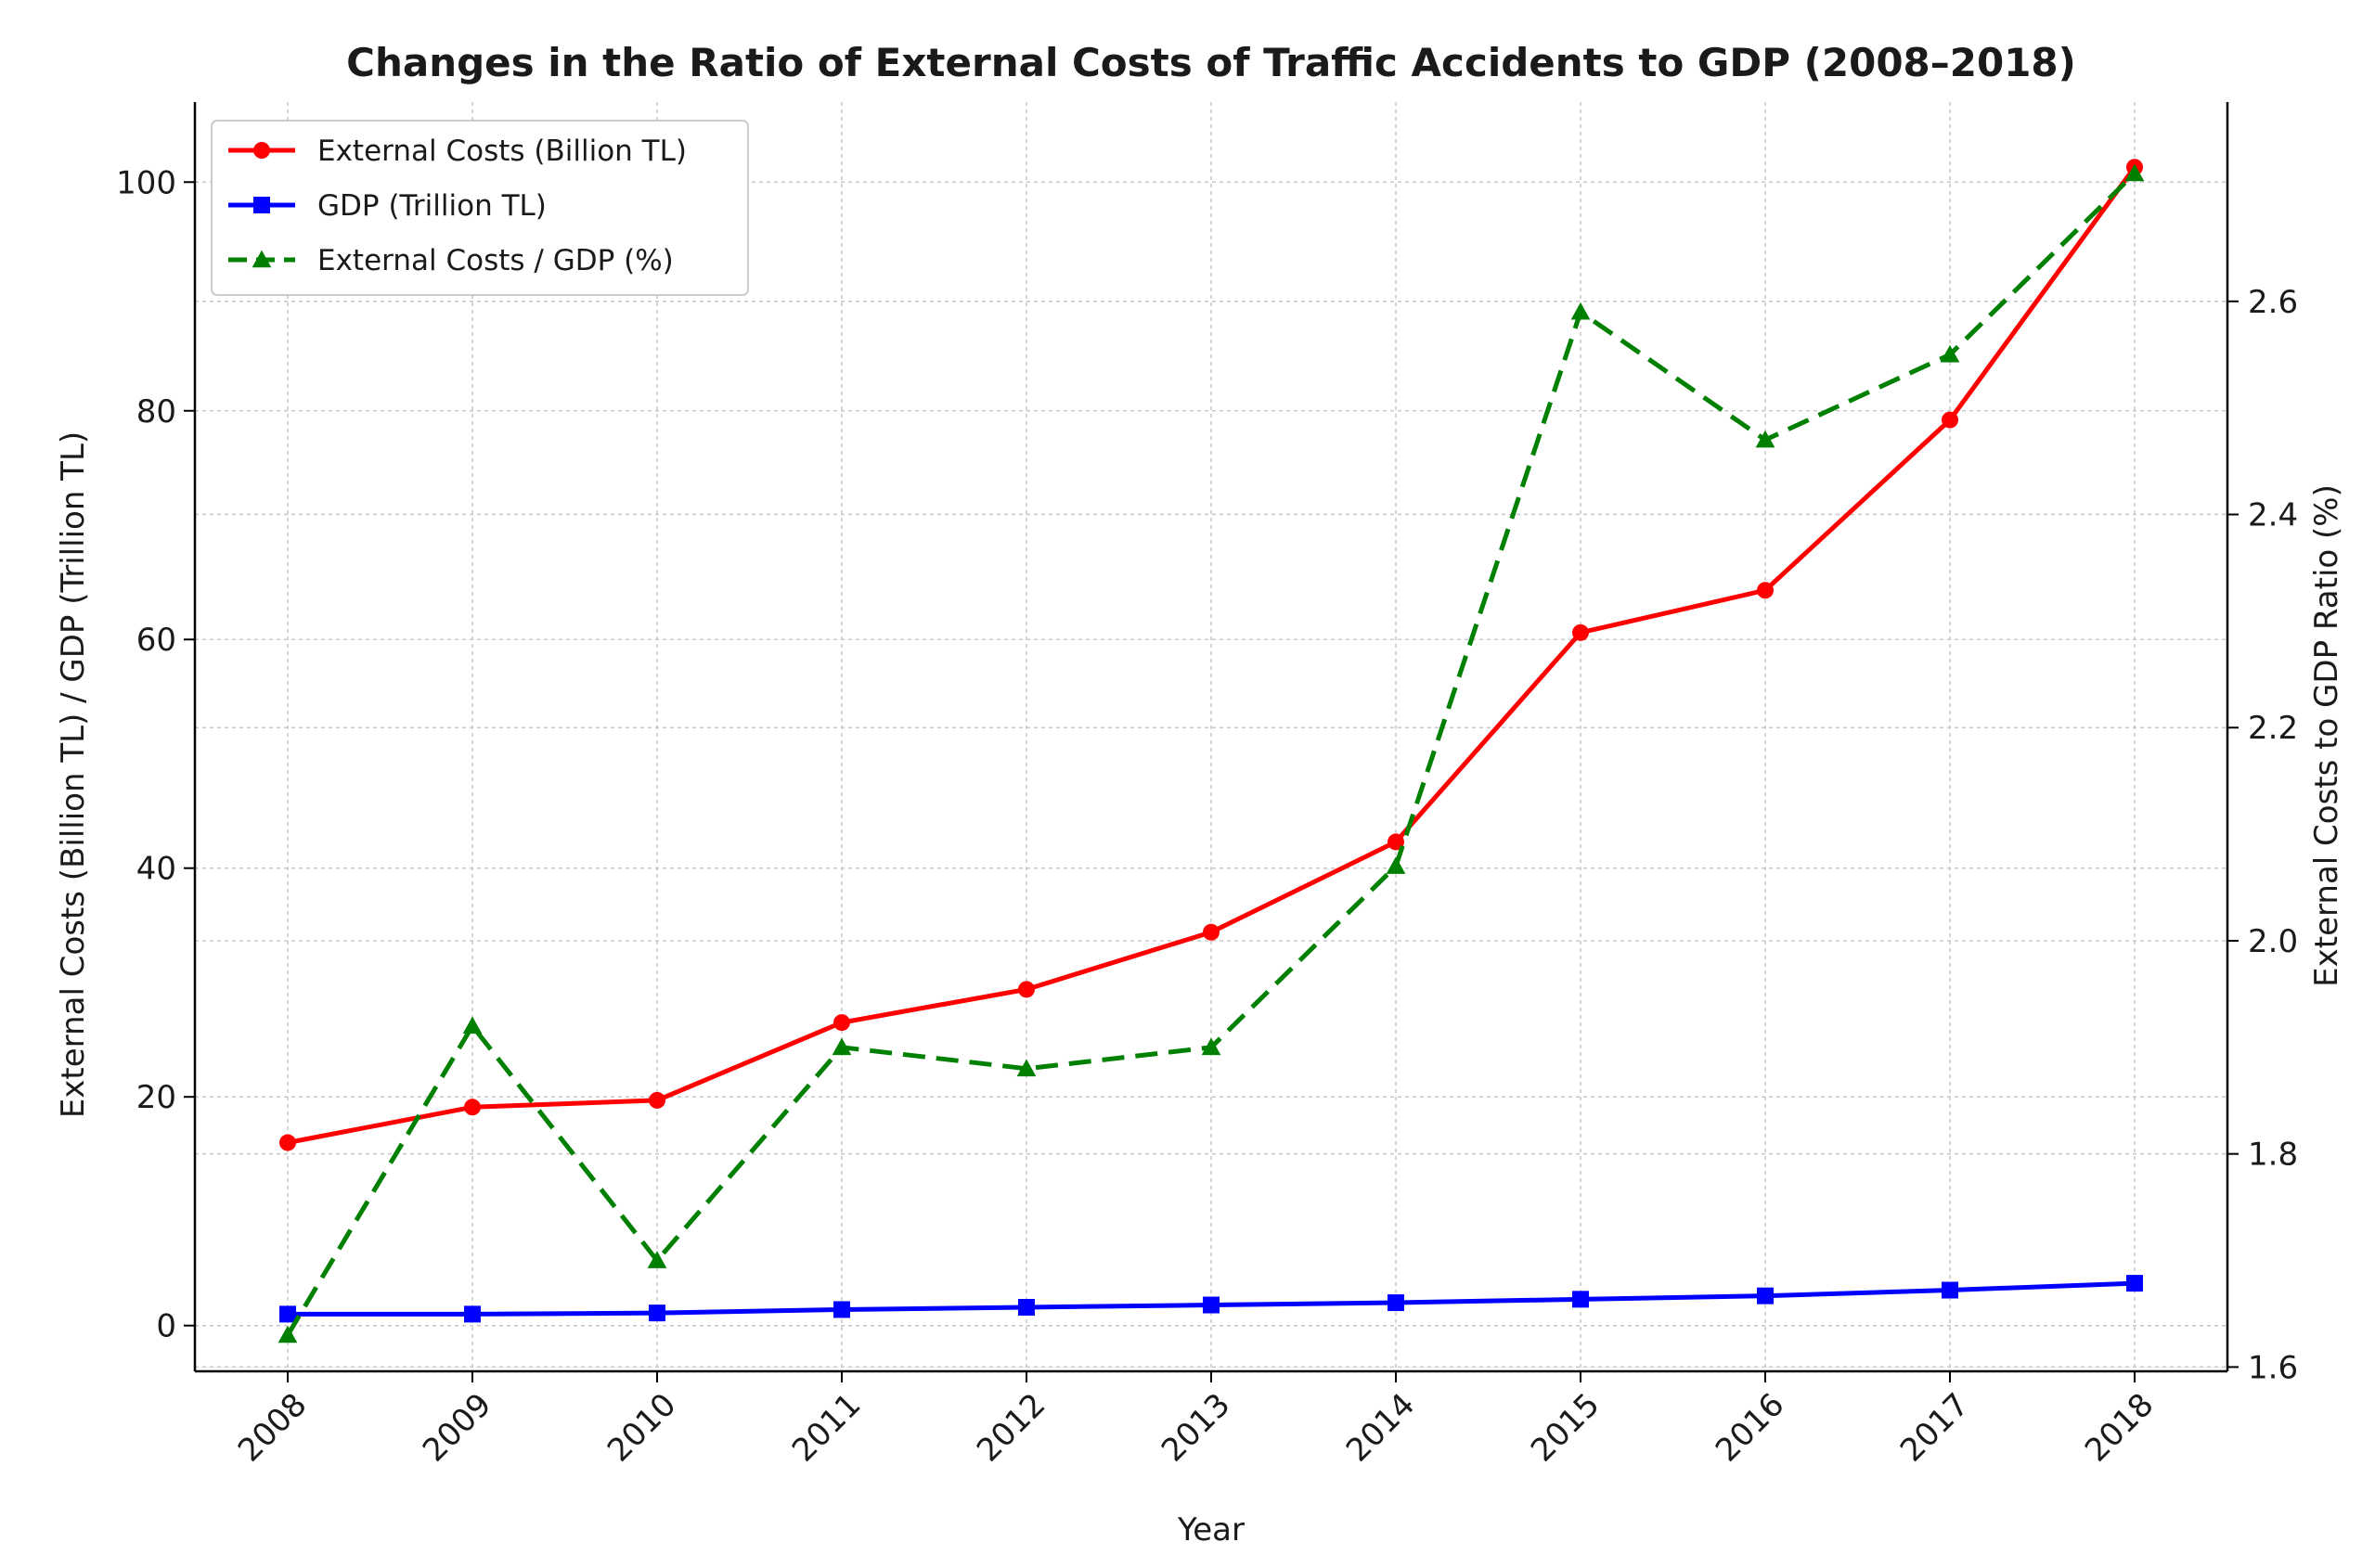 This screenshot has height=1568, width=2375. Describe the element at coordinates (156, 870) in the screenshot. I see `y-left-tick-label: 40` at that location.